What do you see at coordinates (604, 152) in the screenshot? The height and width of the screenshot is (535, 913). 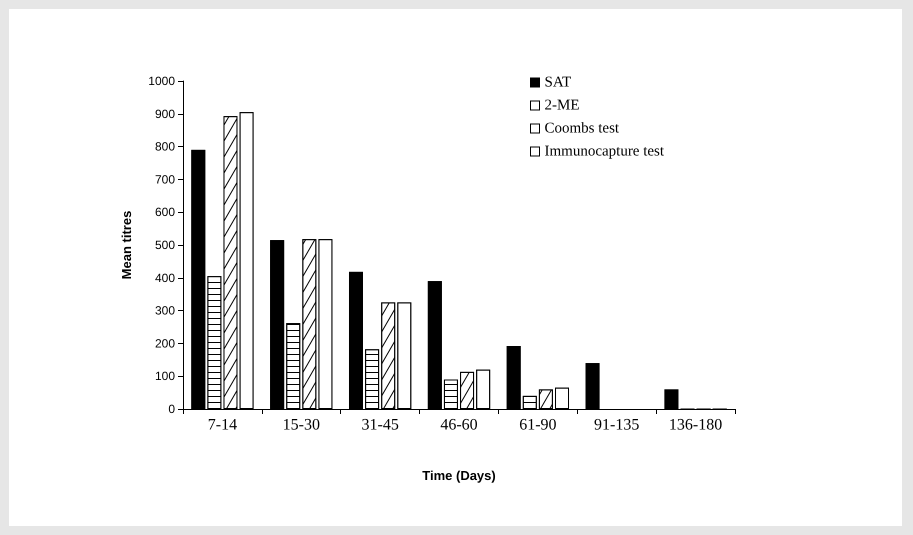 I see `legend-label: Immunocapture test` at bounding box center [604, 152].